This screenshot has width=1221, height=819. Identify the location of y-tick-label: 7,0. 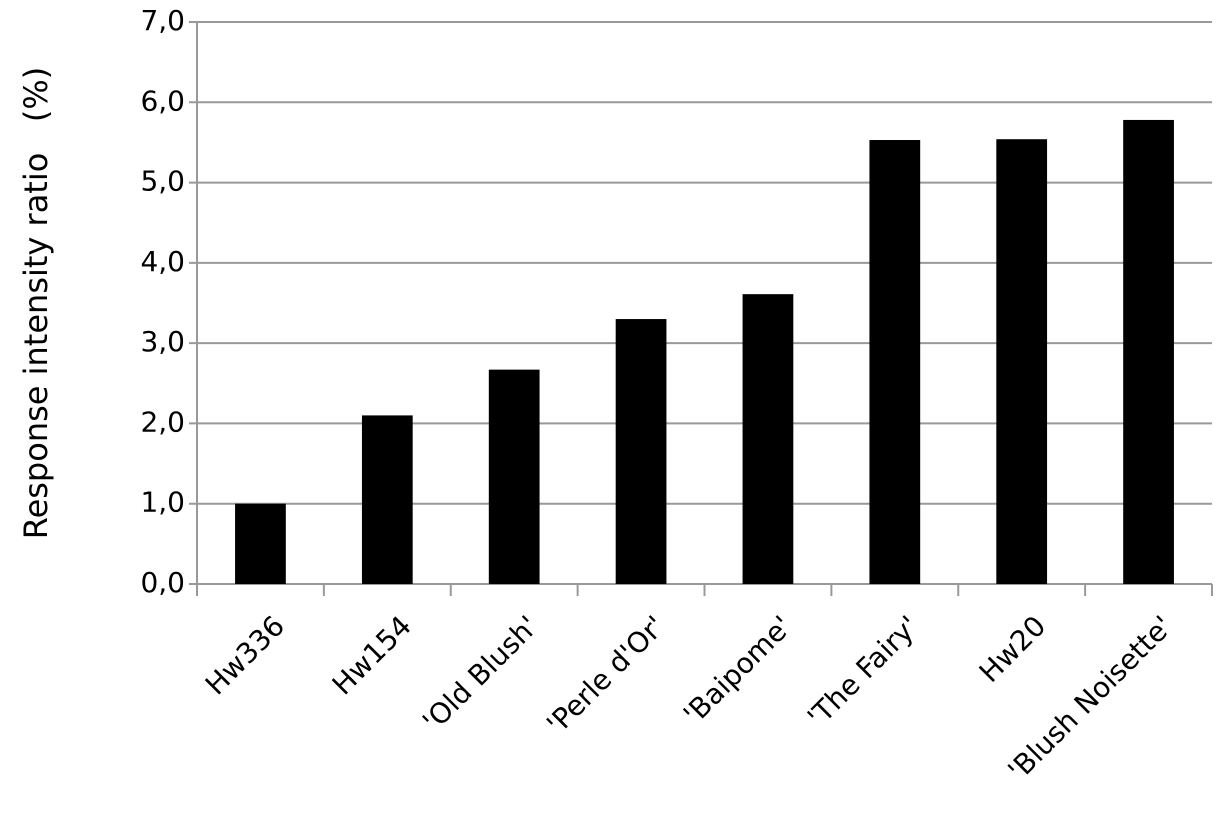
(162, 20).